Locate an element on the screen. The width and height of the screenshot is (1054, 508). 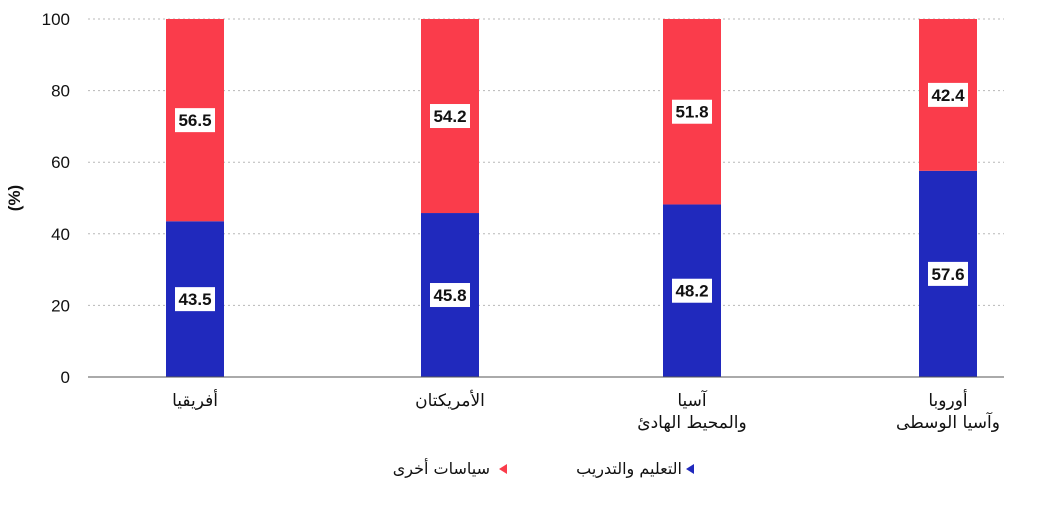
y-tick-label: 0 is located at coordinates (65, 377).